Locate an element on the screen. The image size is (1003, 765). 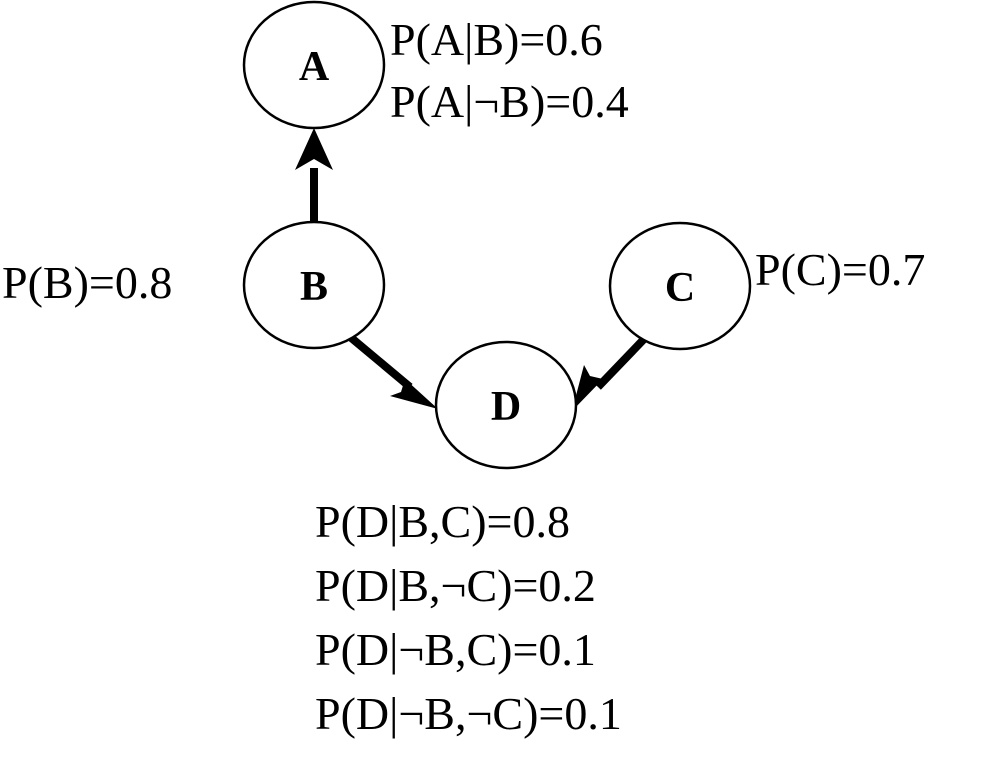
prob-d-given-not-b-not-c: P(D|¬B,¬C)=0.1 is located at coordinates (468, 713).